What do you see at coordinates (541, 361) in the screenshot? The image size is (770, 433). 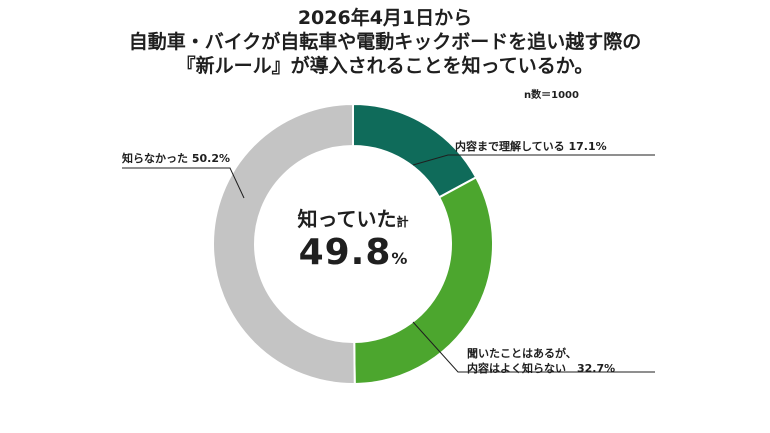 I see `slice-label-heard: 聞いたことはあるが、 内容はよく知らない 32.7%` at bounding box center [541, 361].